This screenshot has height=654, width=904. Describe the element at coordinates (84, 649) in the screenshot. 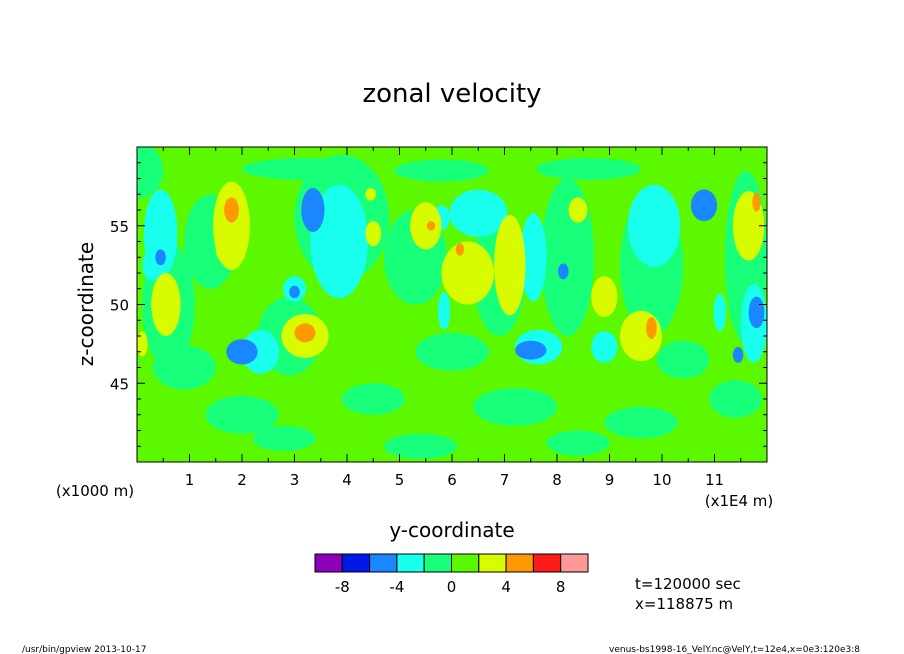

I see `footer-left: /usr/bin/gpview 2013-10-17` at that location.